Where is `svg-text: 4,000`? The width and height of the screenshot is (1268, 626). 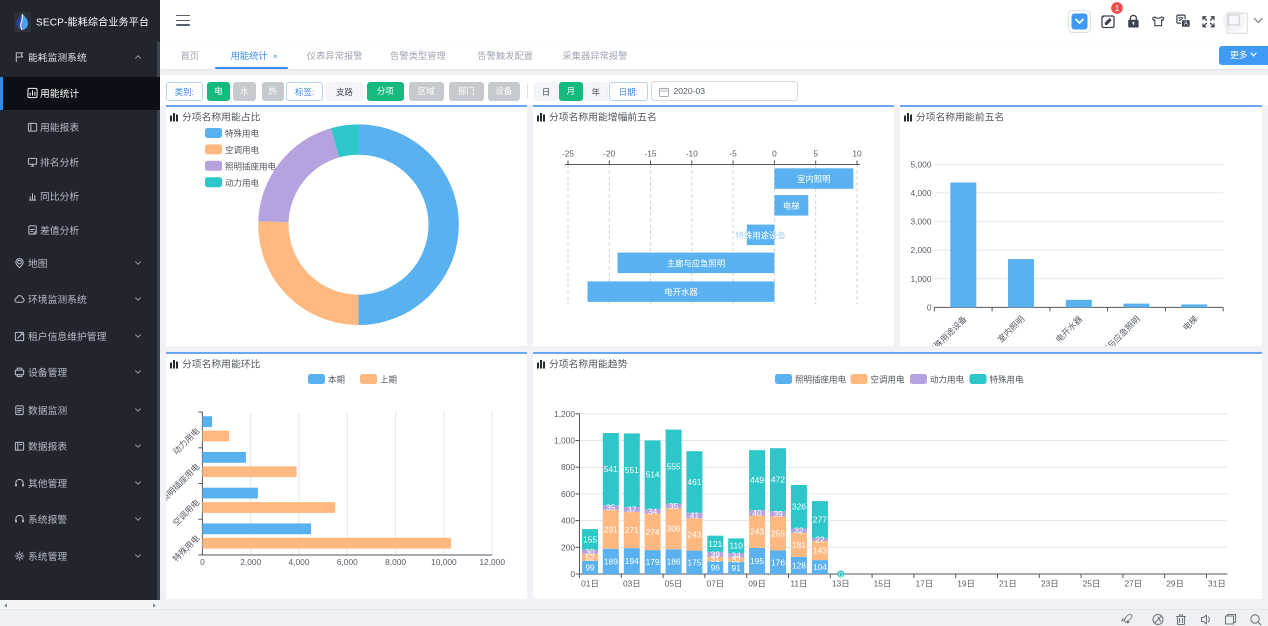
svg-text: 4,000 is located at coordinates (921, 193).